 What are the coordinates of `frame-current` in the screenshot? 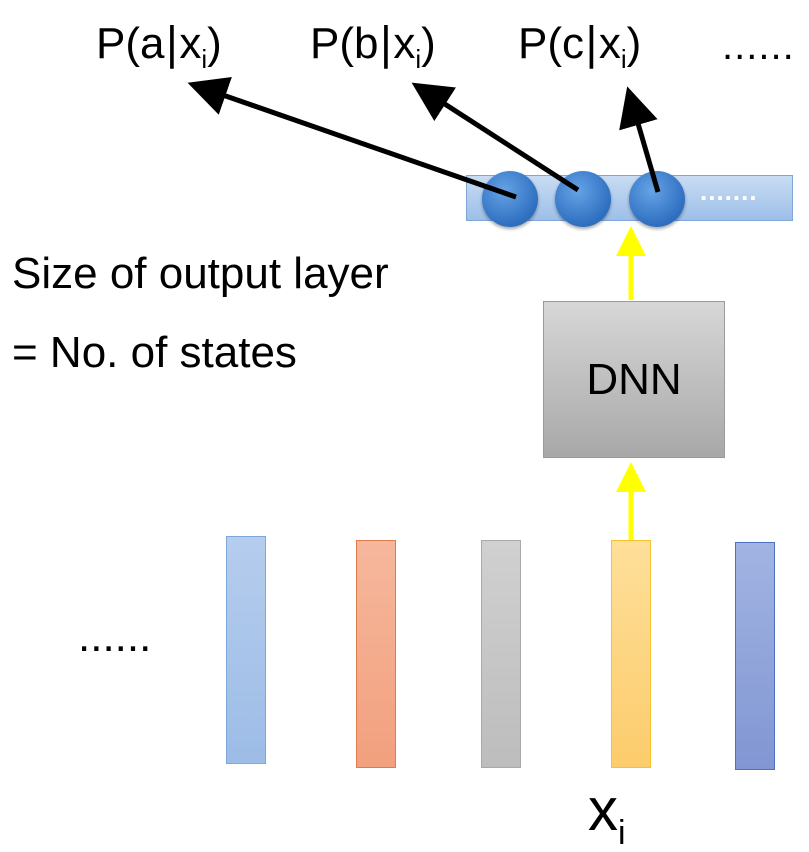 It's located at (631, 654).